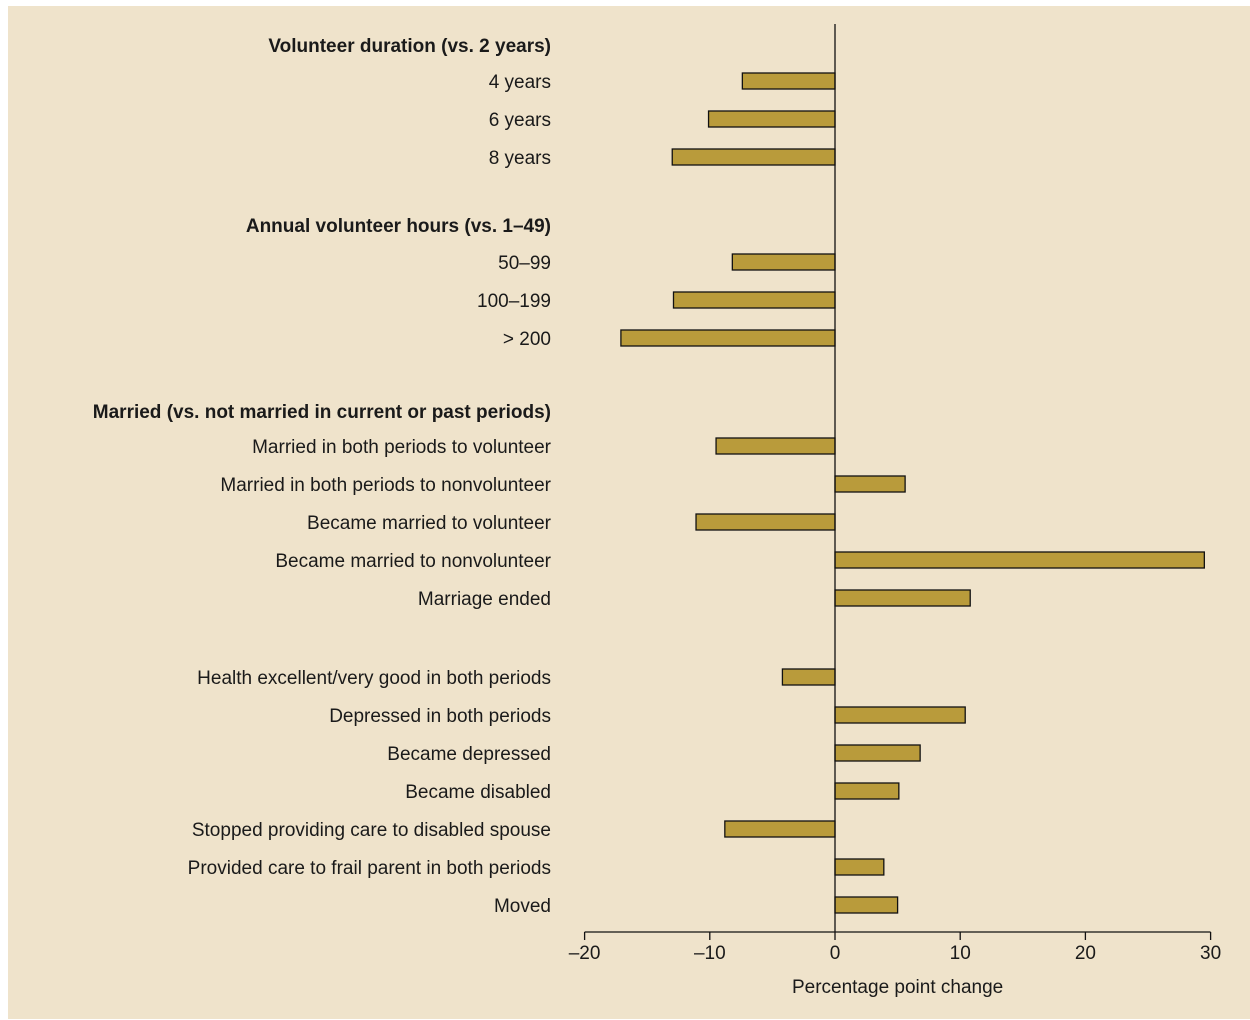 Image resolution: width=1250 pixels, height=1020 pixels. I want to click on x-axis: –20 –10 0 10 20 30, so click(895, 947).